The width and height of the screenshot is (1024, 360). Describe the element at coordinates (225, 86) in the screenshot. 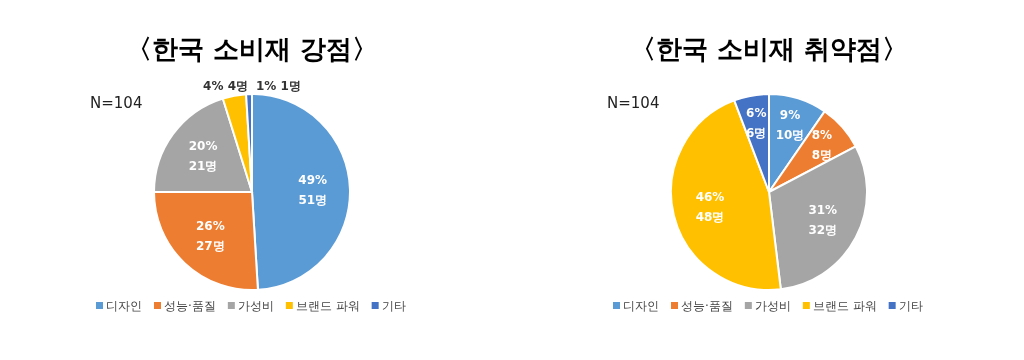

I see `data-label: 4% 4명` at that location.